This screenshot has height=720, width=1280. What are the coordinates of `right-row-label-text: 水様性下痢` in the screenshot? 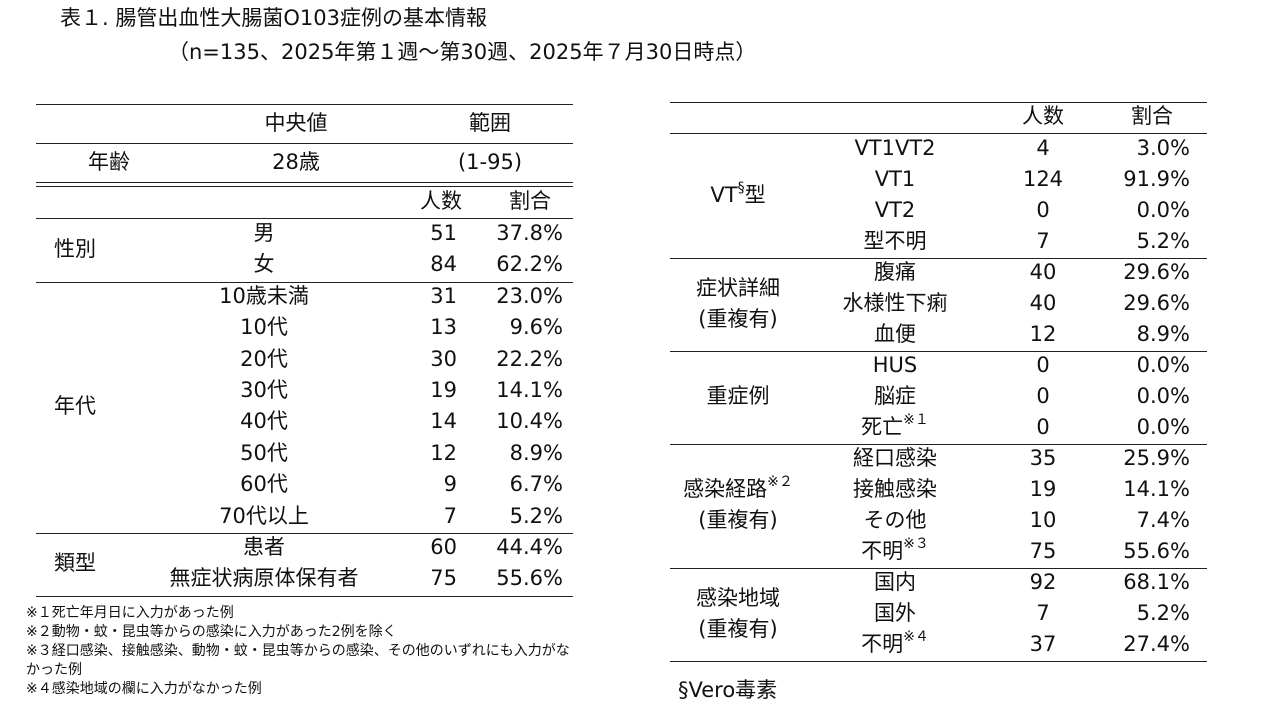 It's located at (895, 303).